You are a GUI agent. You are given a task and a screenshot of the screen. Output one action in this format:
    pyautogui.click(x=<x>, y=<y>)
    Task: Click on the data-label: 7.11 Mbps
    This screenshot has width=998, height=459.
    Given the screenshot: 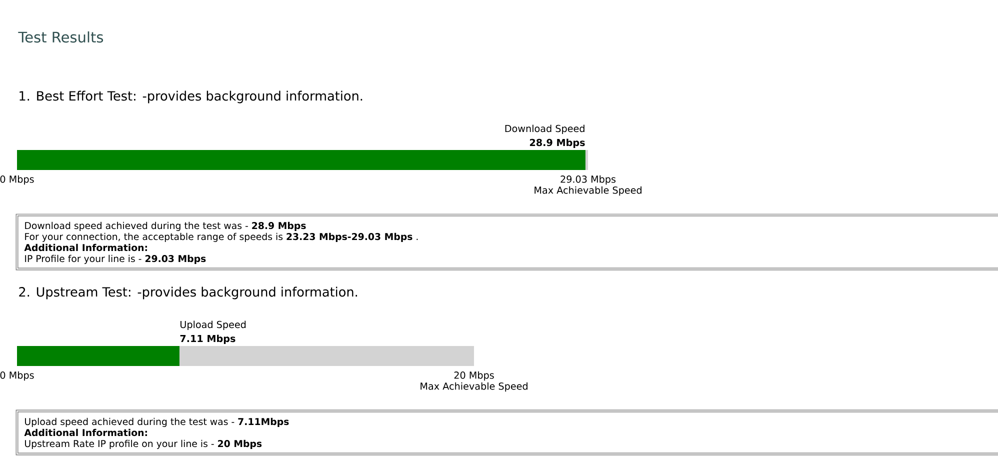 What is the action you would take?
    pyautogui.click(x=208, y=339)
    